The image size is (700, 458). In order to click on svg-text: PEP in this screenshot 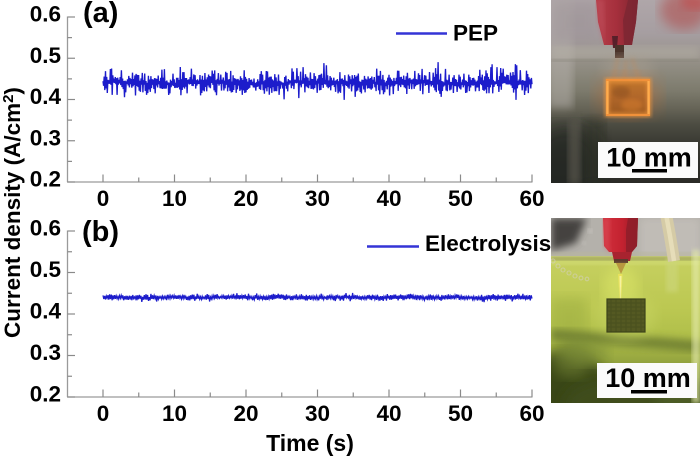, I will do `click(475, 33)`.